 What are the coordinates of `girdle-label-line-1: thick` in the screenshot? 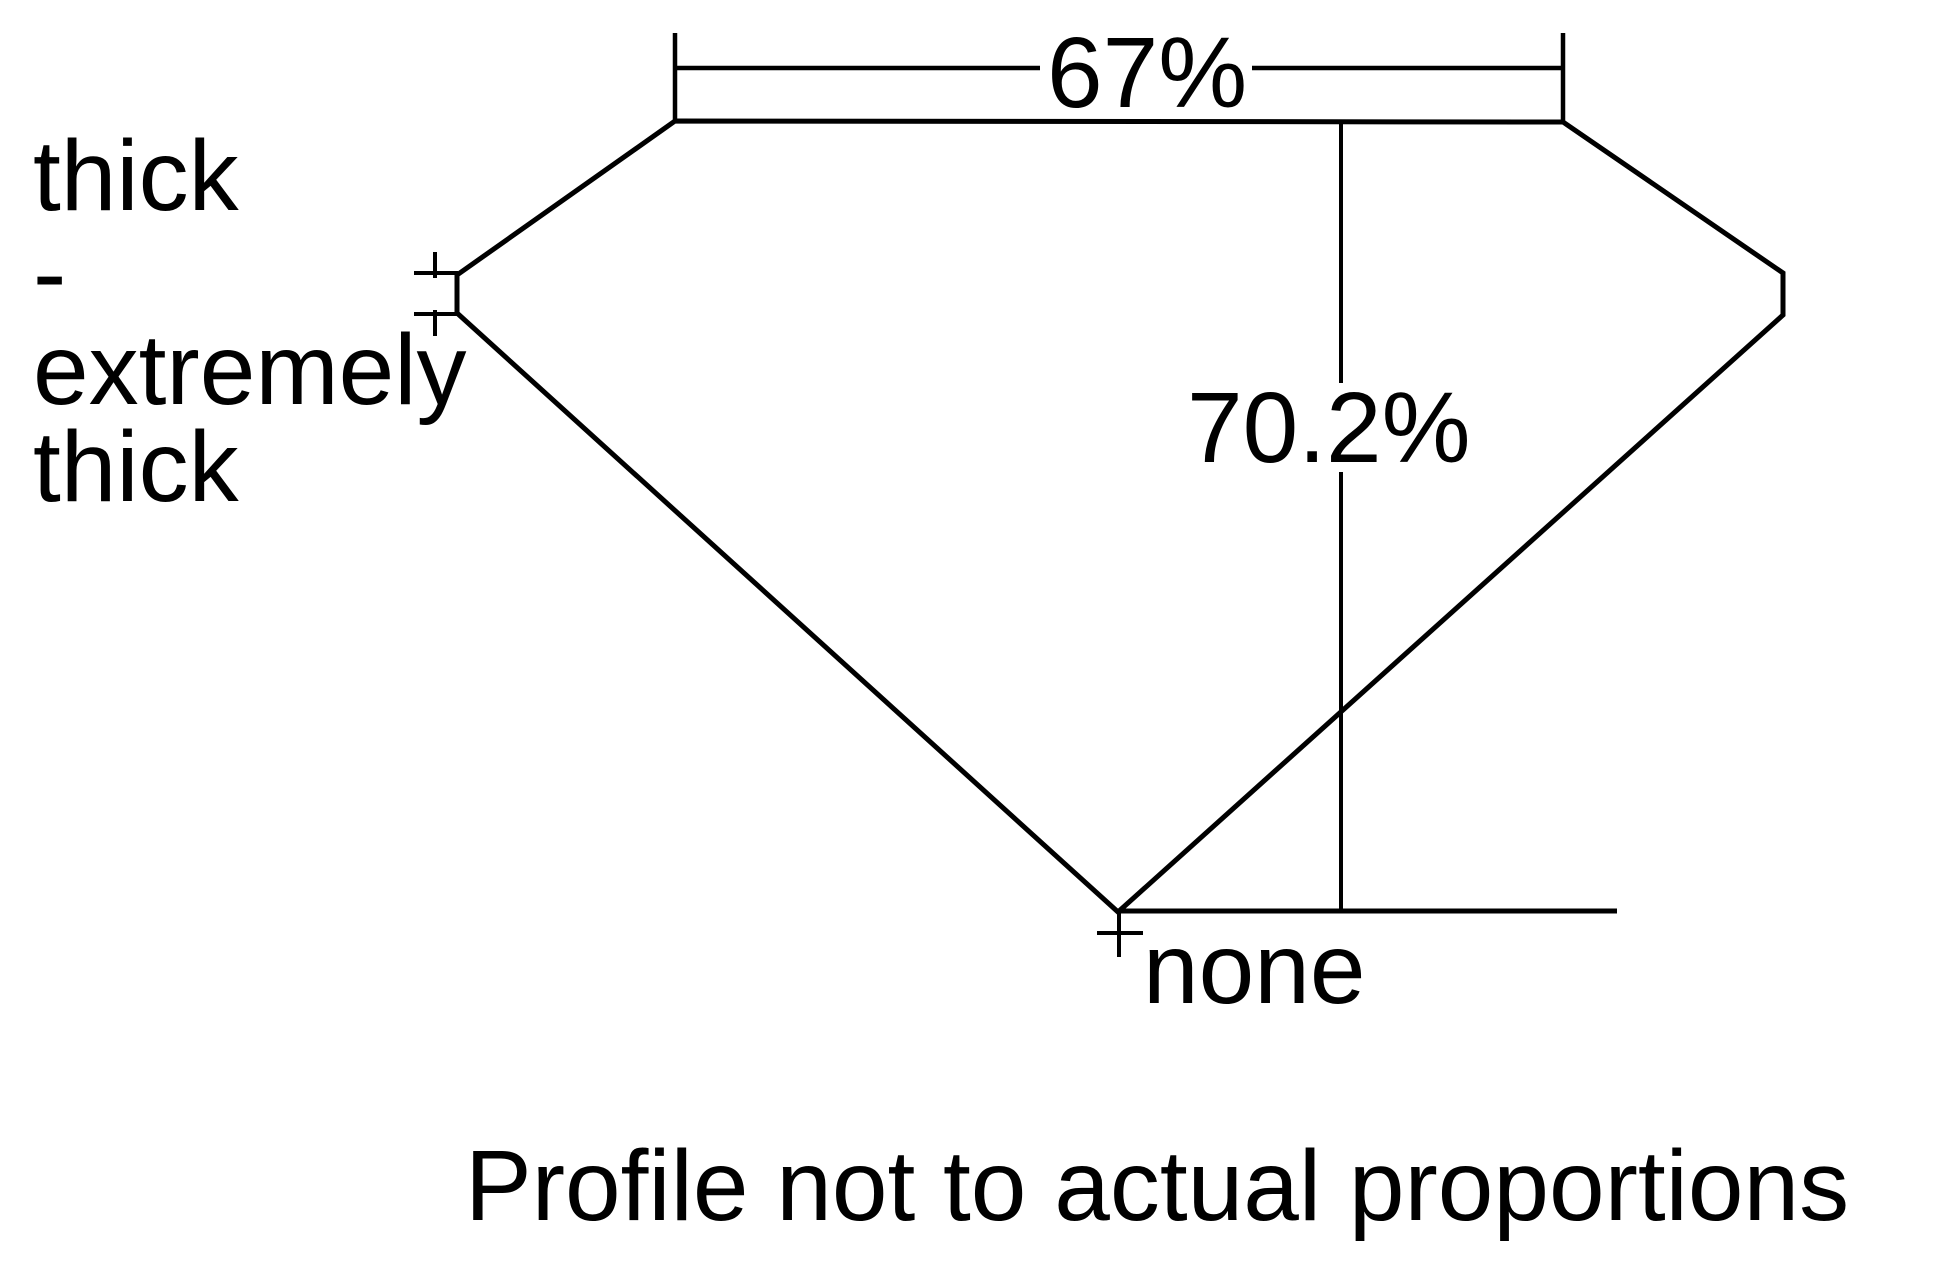 It's located at (136, 176).